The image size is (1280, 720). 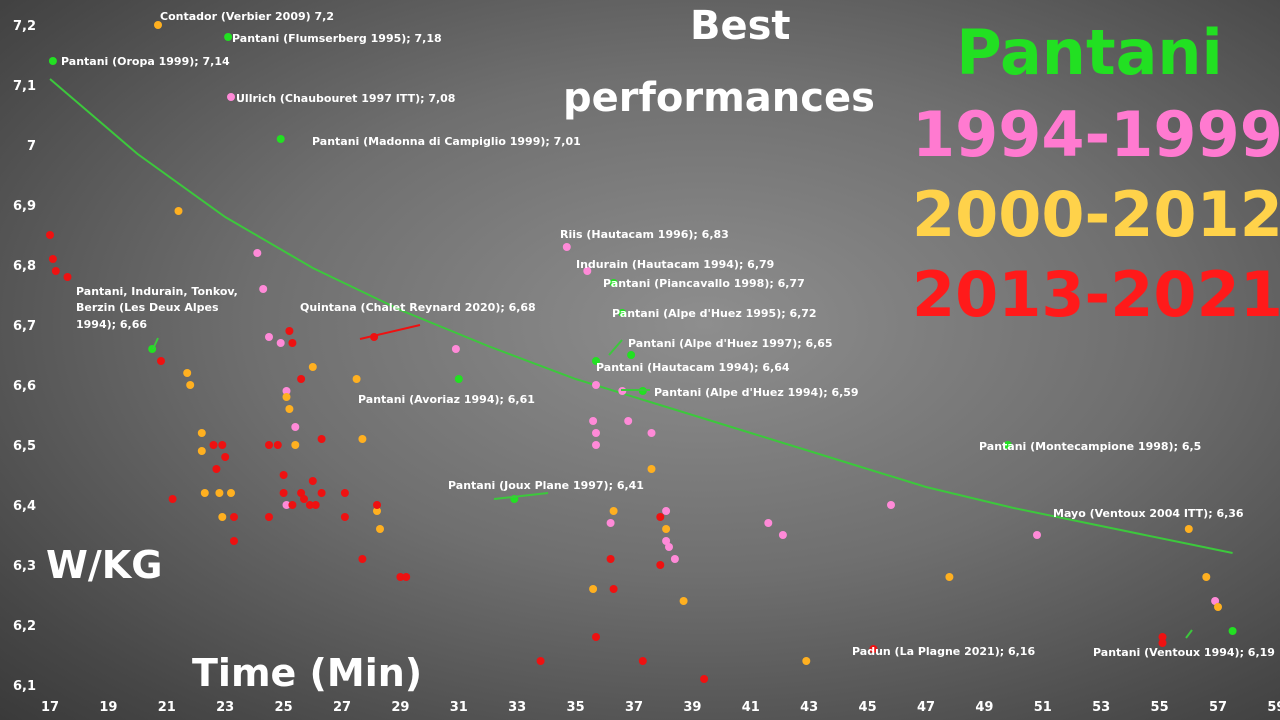 What do you see at coordinates (1090, 446) in the screenshot?
I see `annotation-label: Pantani (Montecampione 1998); 6,5` at bounding box center [1090, 446].